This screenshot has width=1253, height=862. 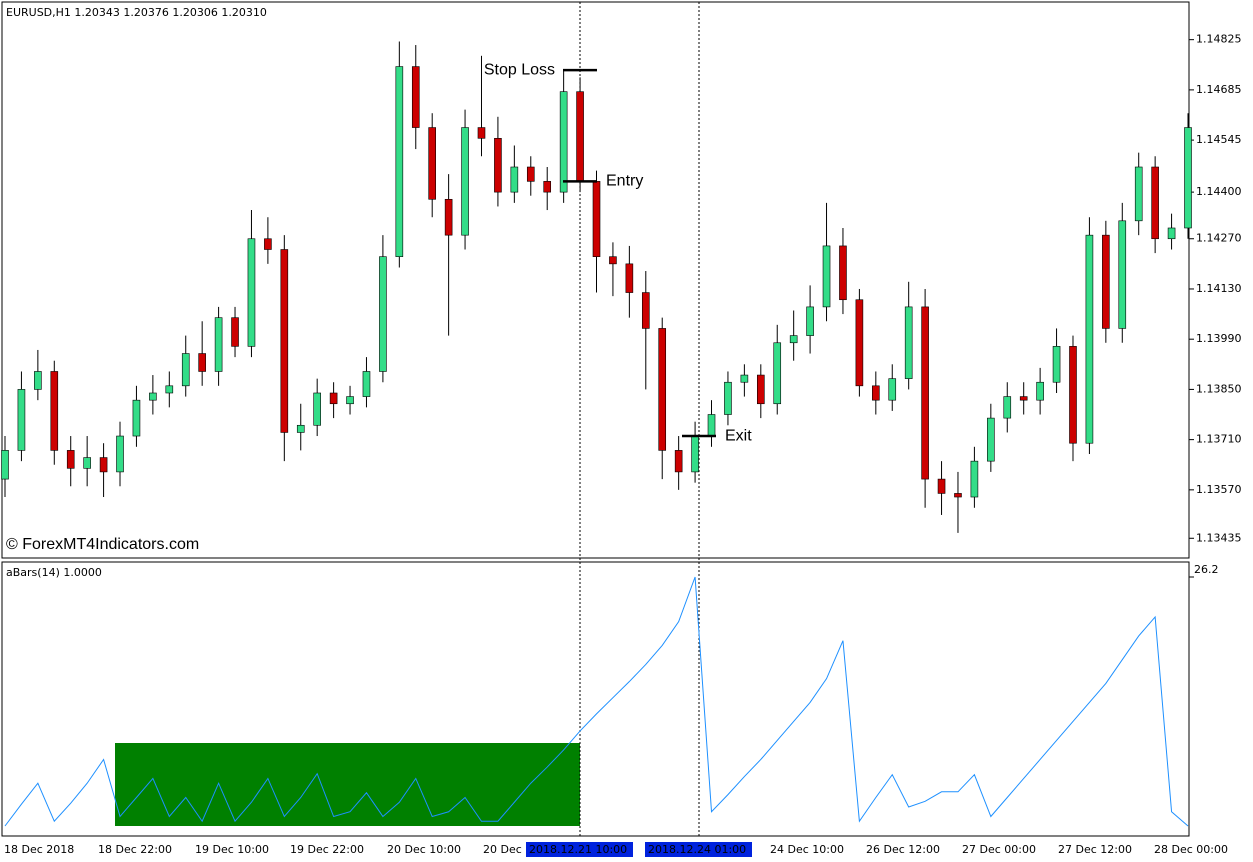 What do you see at coordinates (738, 435) in the screenshot?
I see `annotation: Exit` at bounding box center [738, 435].